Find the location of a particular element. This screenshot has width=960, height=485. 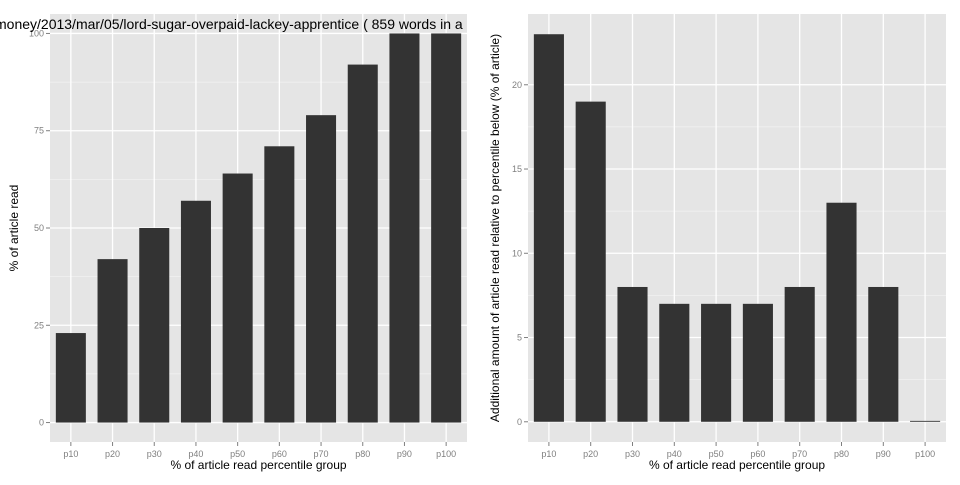

y-tick-label: 50 is located at coordinates (39, 228).